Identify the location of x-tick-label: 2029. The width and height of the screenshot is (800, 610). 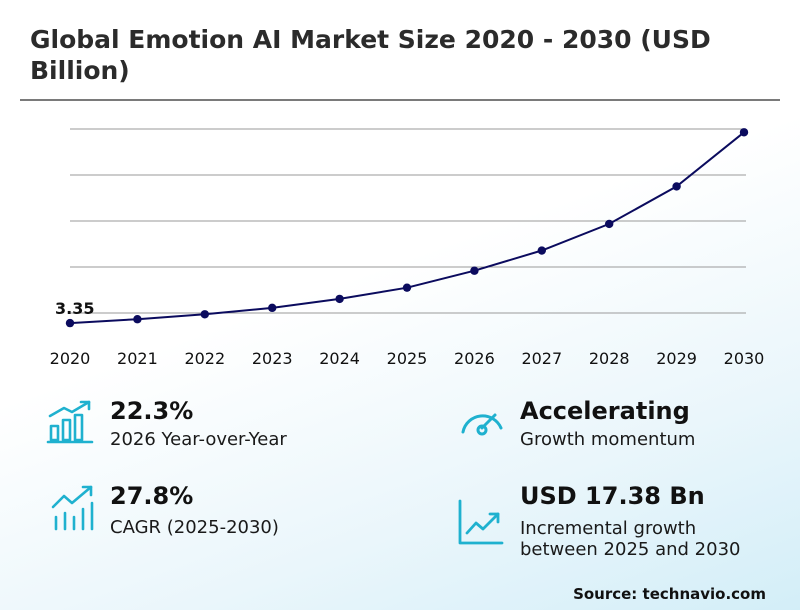
(676, 358).